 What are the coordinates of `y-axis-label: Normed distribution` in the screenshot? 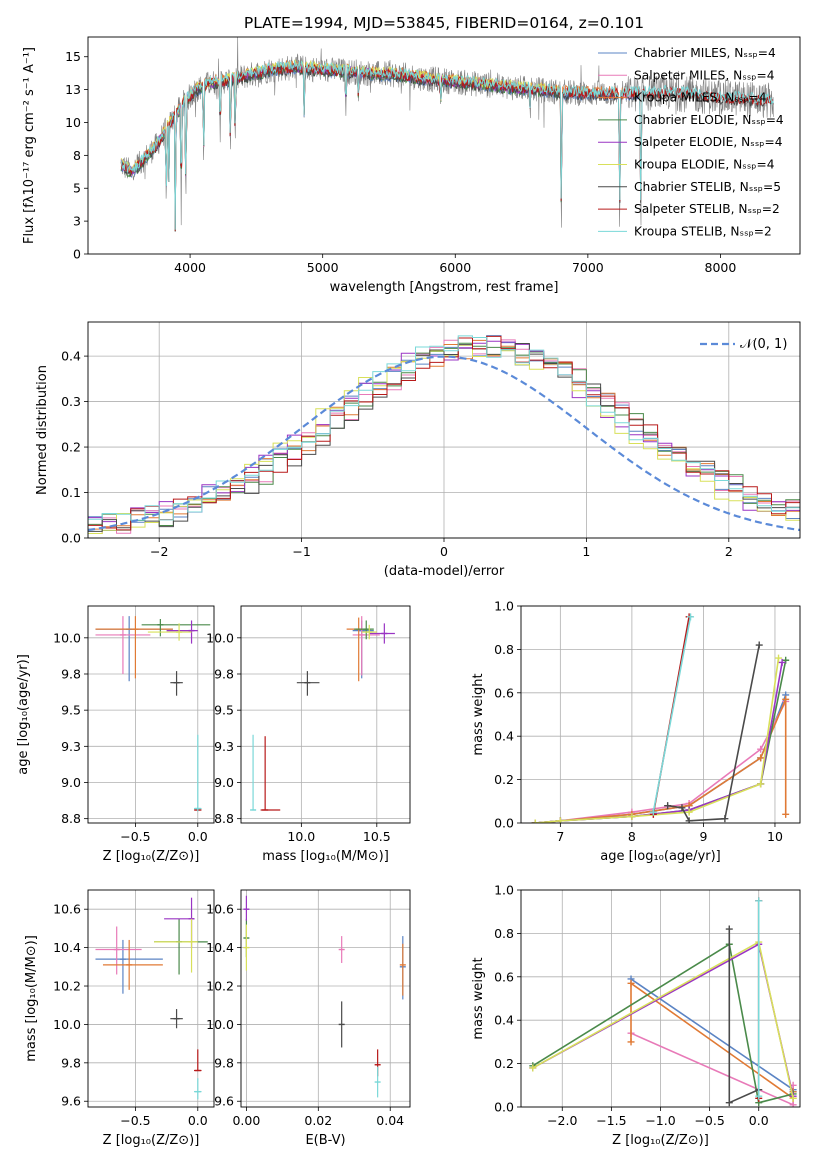 It's located at (42, 430).